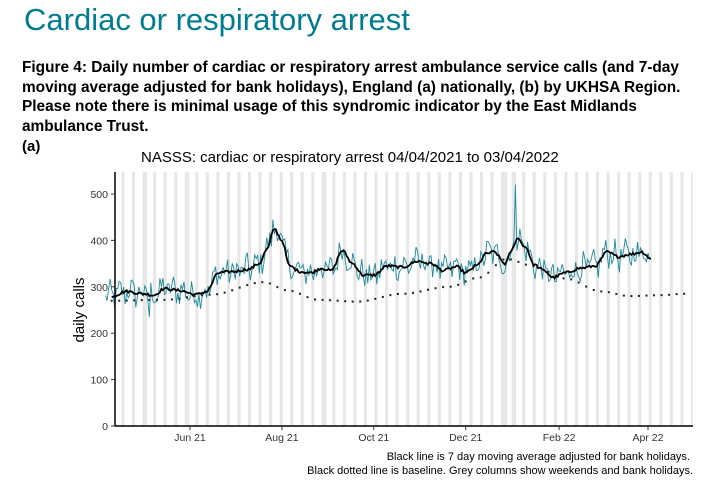 This screenshot has height=490, width=721. Describe the element at coordinates (99, 288) in the screenshot. I see `y-tick-label: 300` at that location.